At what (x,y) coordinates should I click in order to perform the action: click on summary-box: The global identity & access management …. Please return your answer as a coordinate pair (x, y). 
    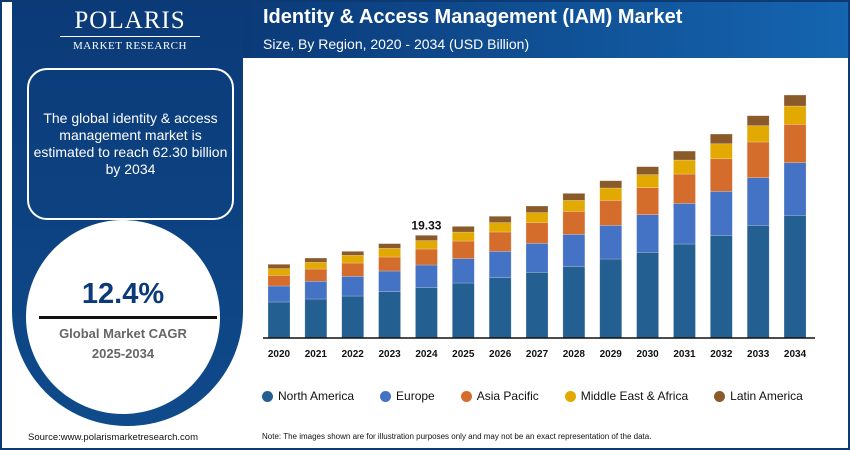
    Looking at the image, I should click on (130, 144).